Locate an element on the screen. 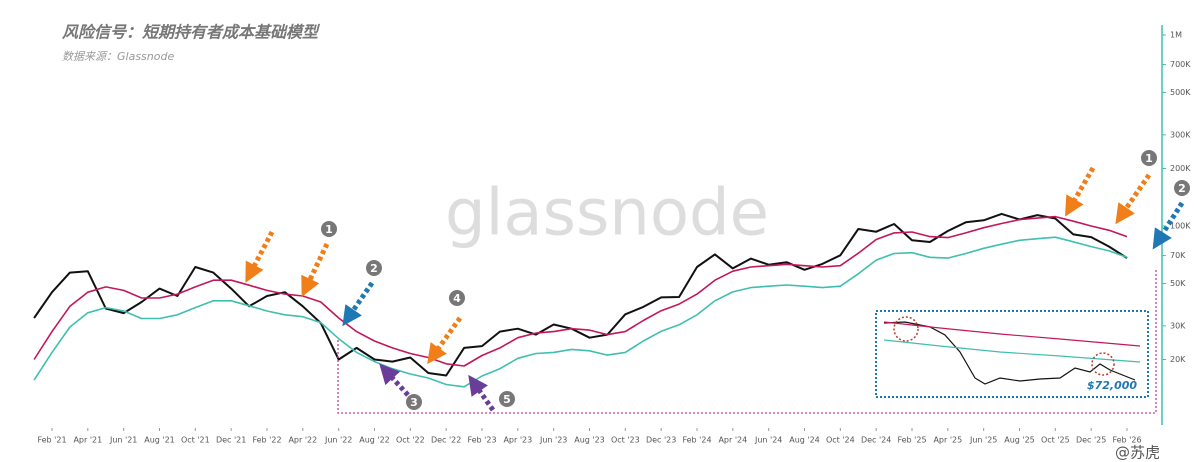  x-tick-label: Apr '25 is located at coordinates (947, 440).